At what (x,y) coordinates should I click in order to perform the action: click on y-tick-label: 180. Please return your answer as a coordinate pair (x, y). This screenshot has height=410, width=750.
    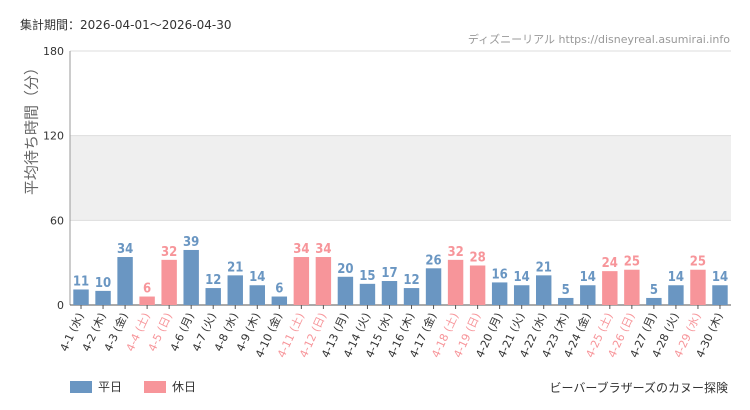
    Looking at the image, I should click on (53, 51).